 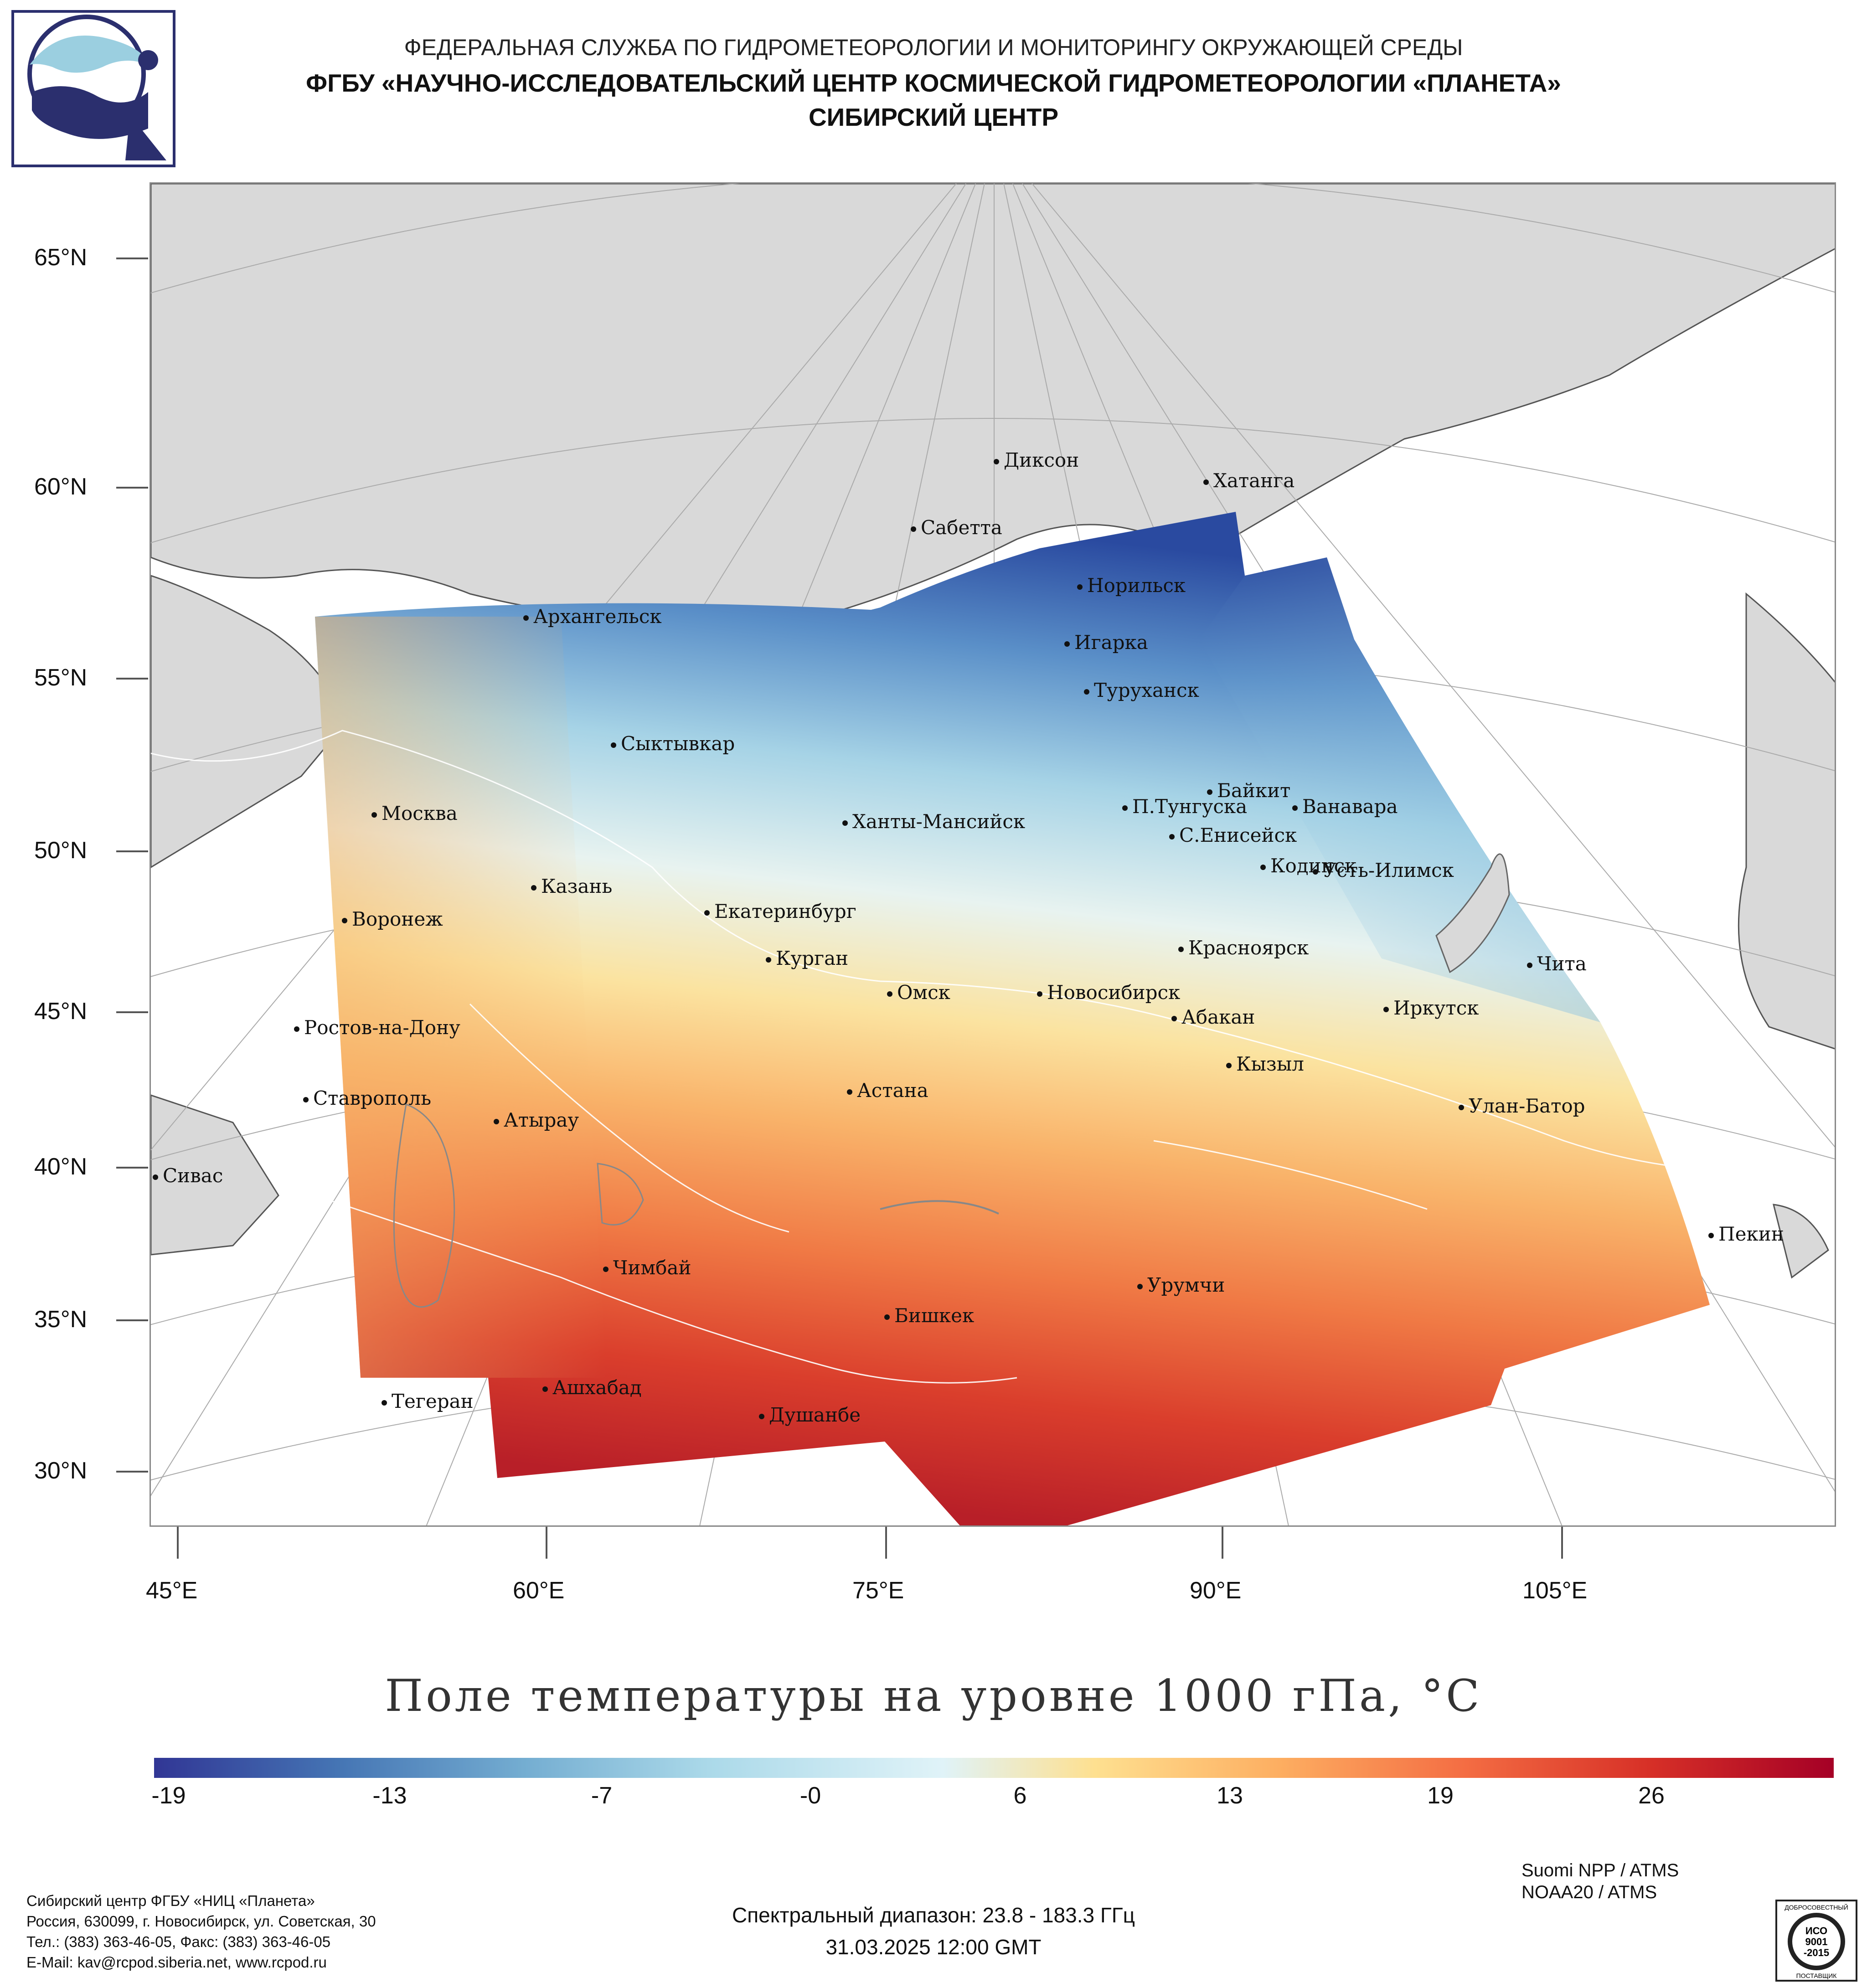 I want to click on observation-datetime: 31.03.2025 12:00 GMT, so click(x=933, y=1947).